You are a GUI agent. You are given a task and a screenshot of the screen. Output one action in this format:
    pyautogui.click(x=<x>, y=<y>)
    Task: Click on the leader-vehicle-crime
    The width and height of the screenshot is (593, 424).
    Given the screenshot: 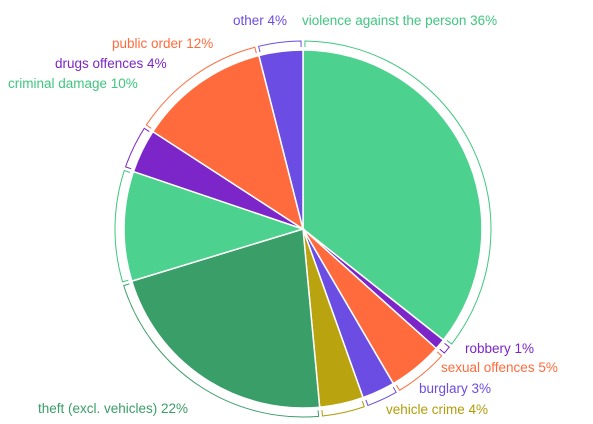 What is the action you would take?
    pyautogui.click(x=343, y=408)
    